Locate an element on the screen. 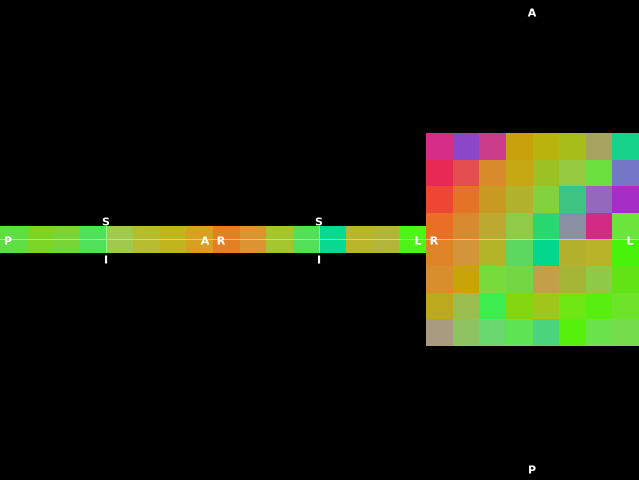 This screenshot has height=480, width=639. axial-view is located at coordinates (532, 240).